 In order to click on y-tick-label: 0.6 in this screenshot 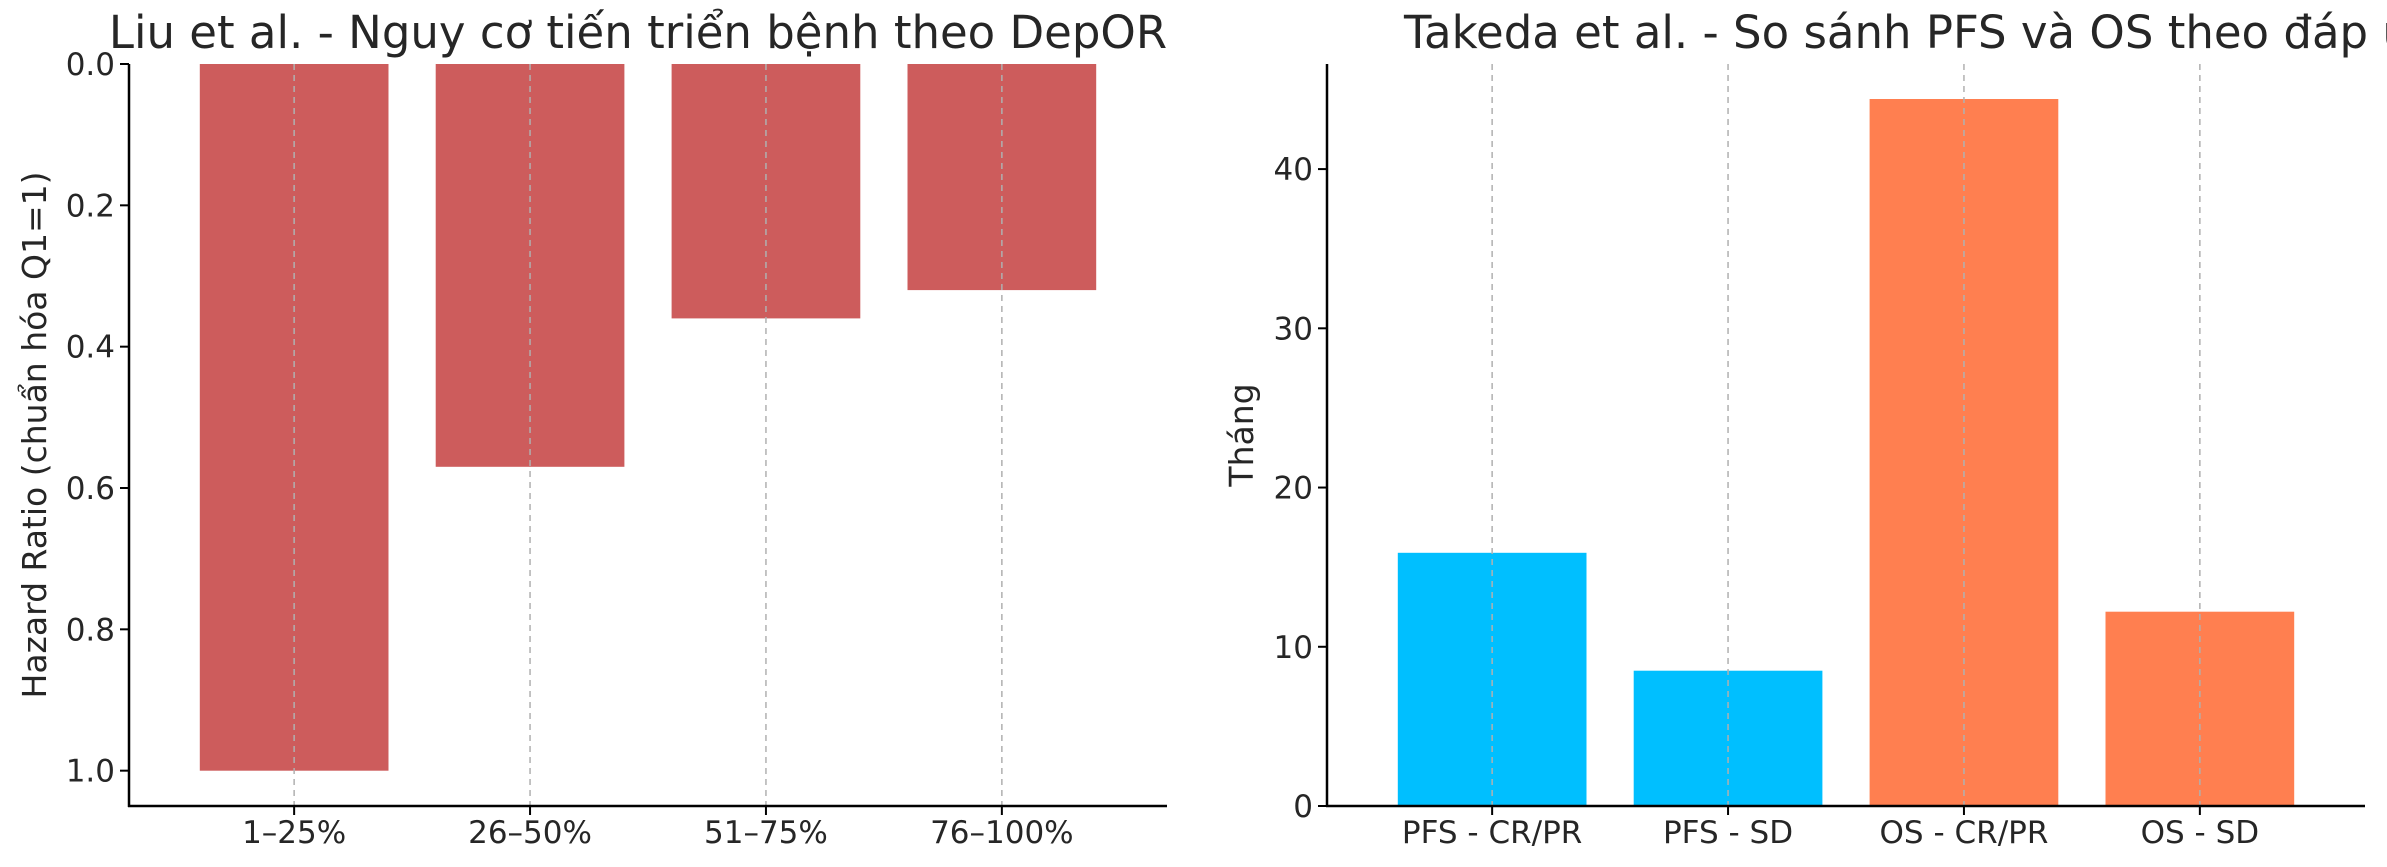, I will do `click(90, 489)`.